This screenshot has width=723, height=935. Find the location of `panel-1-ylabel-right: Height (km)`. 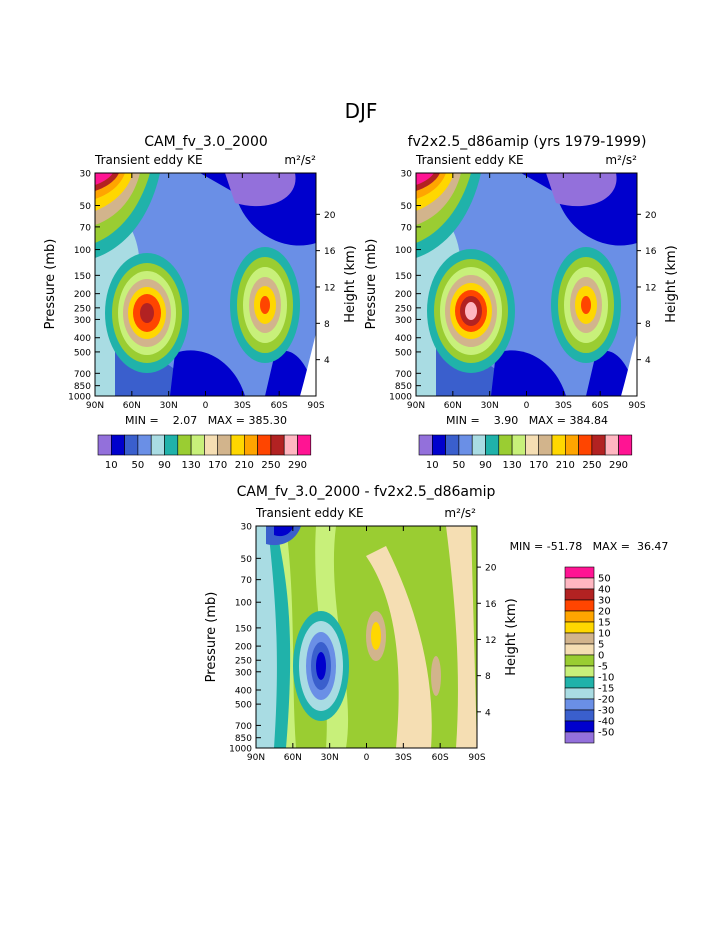

panel-1-ylabel-right: Height (km) is located at coordinates (350, 283).